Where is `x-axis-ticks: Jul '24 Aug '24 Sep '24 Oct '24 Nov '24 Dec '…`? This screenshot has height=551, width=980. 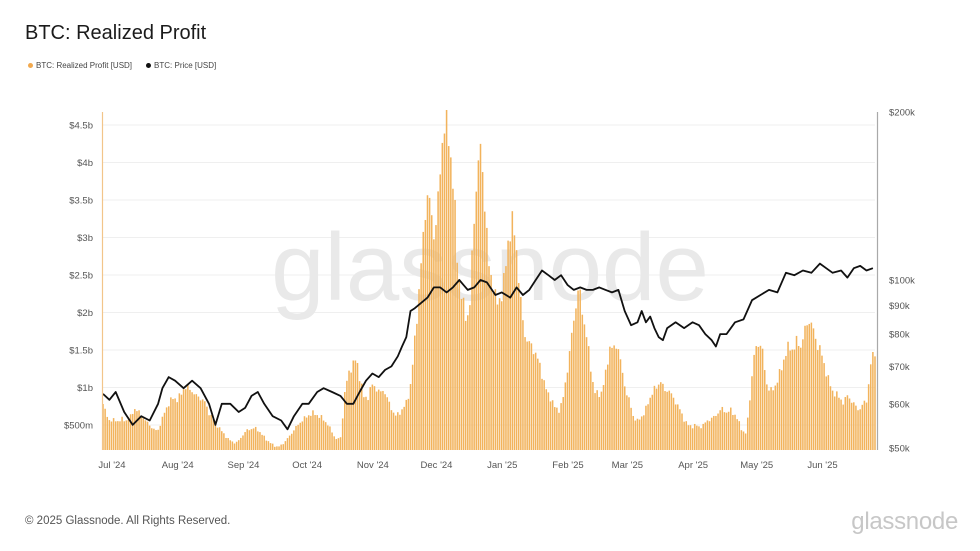 x-axis-ticks: Jul '24 Aug '24 Sep '24 Oct '24 Nov '24 Dec '… is located at coordinates (467, 465).